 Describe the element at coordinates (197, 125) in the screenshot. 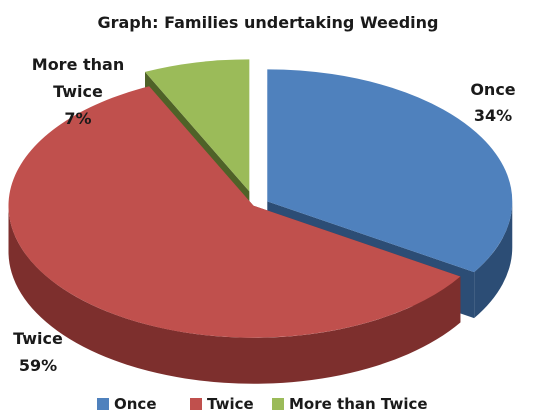

I see `slice-more-than-twice` at that location.